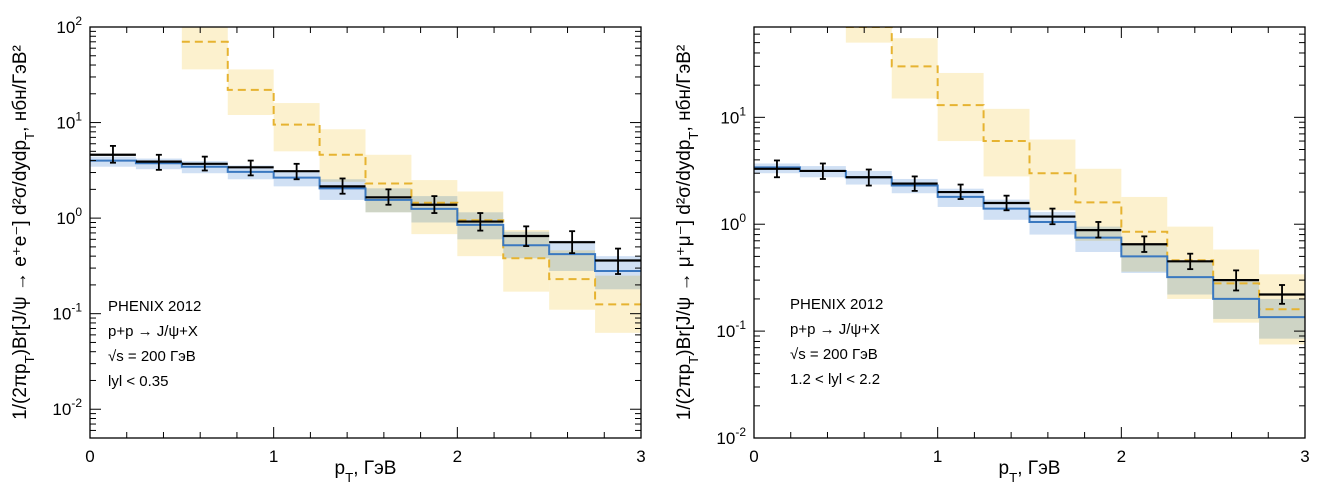 The image size is (1333, 490). What do you see at coordinates (835, 379) in the screenshot?
I see `annotation-text: 1.2 < lyl < 2.2` at bounding box center [835, 379].